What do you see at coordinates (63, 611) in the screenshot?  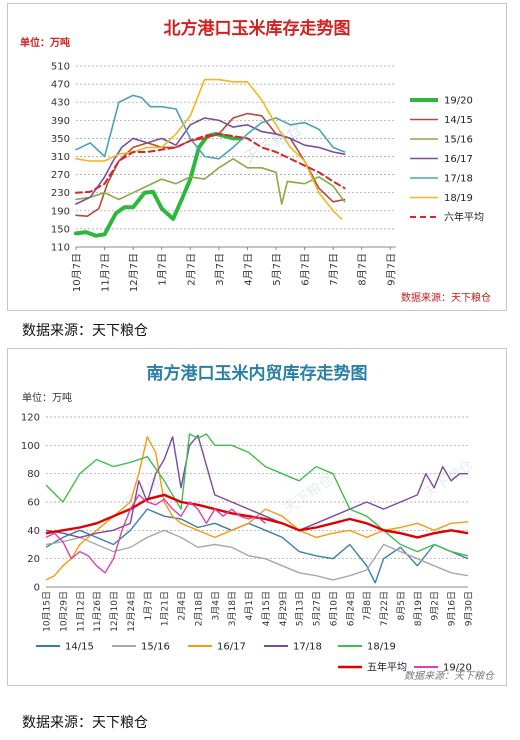 I see `x-tick-label: 10月29日` at bounding box center [63, 611].